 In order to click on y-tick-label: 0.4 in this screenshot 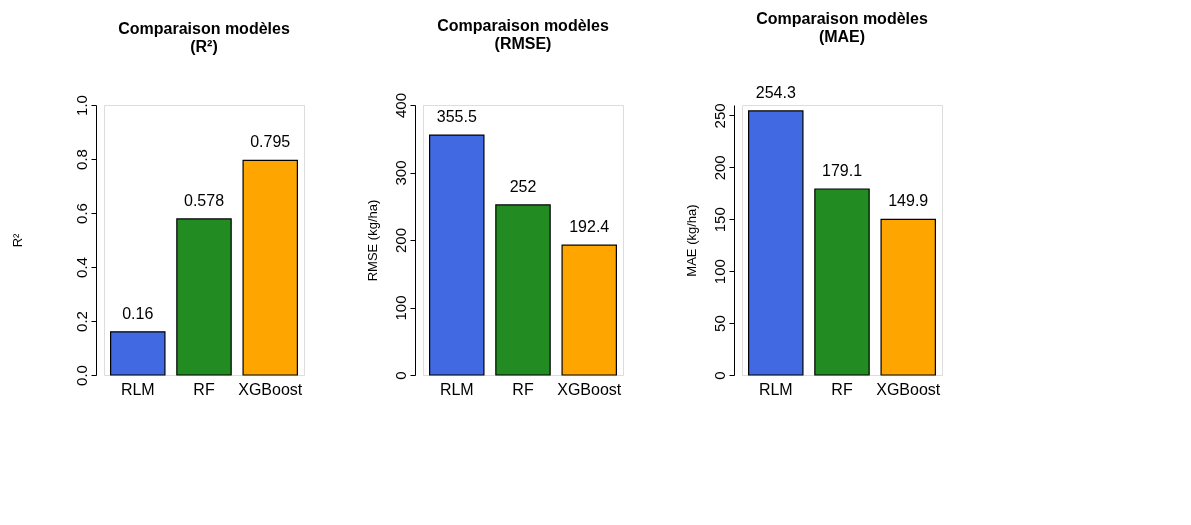, I will do `click(81, 267)`.